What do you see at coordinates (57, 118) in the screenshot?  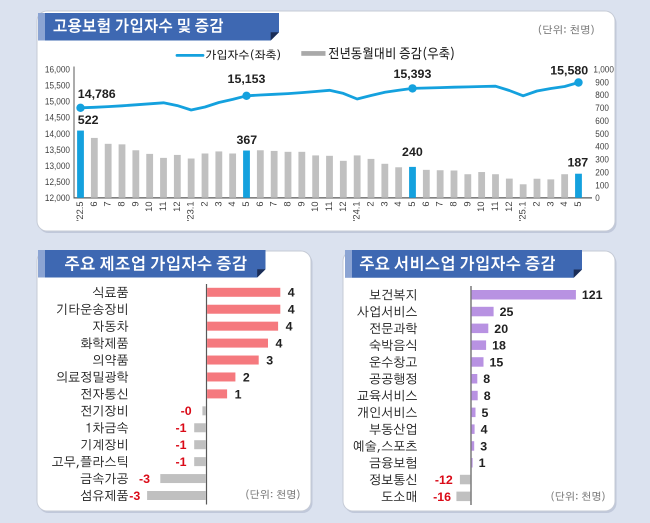 I see `svg-text: 14,500` at bounding box center [57, 118].